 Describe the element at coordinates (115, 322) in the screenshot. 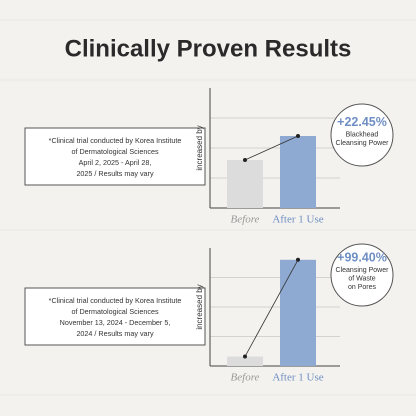

I see `note-text: November 13, 2024 - December 5,` at that location.